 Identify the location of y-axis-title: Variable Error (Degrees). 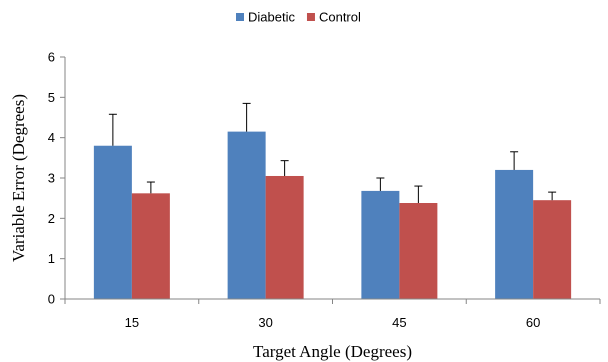
(18, 178).